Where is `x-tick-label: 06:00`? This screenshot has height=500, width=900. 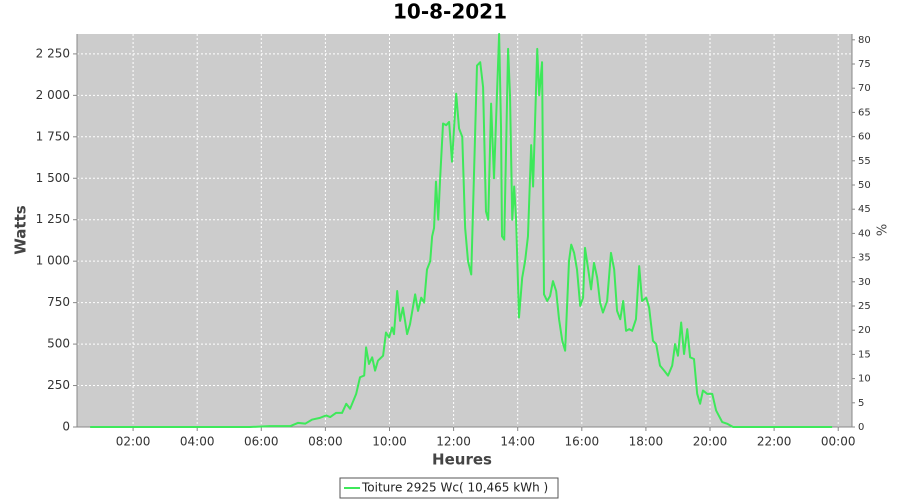
x-tick-label: 06:00 is located at coordinates (261, 442).